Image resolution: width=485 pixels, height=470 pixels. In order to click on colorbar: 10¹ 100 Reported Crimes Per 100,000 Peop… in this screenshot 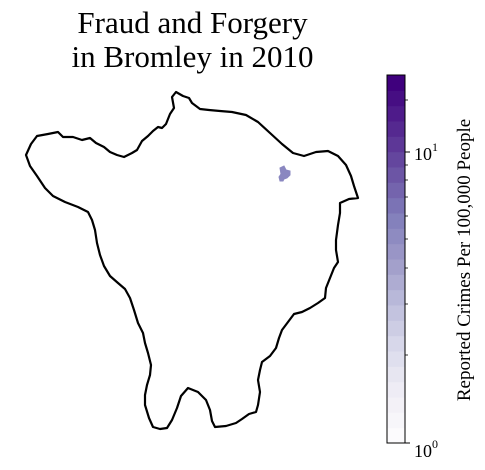, I will do `click(431, 268)`.